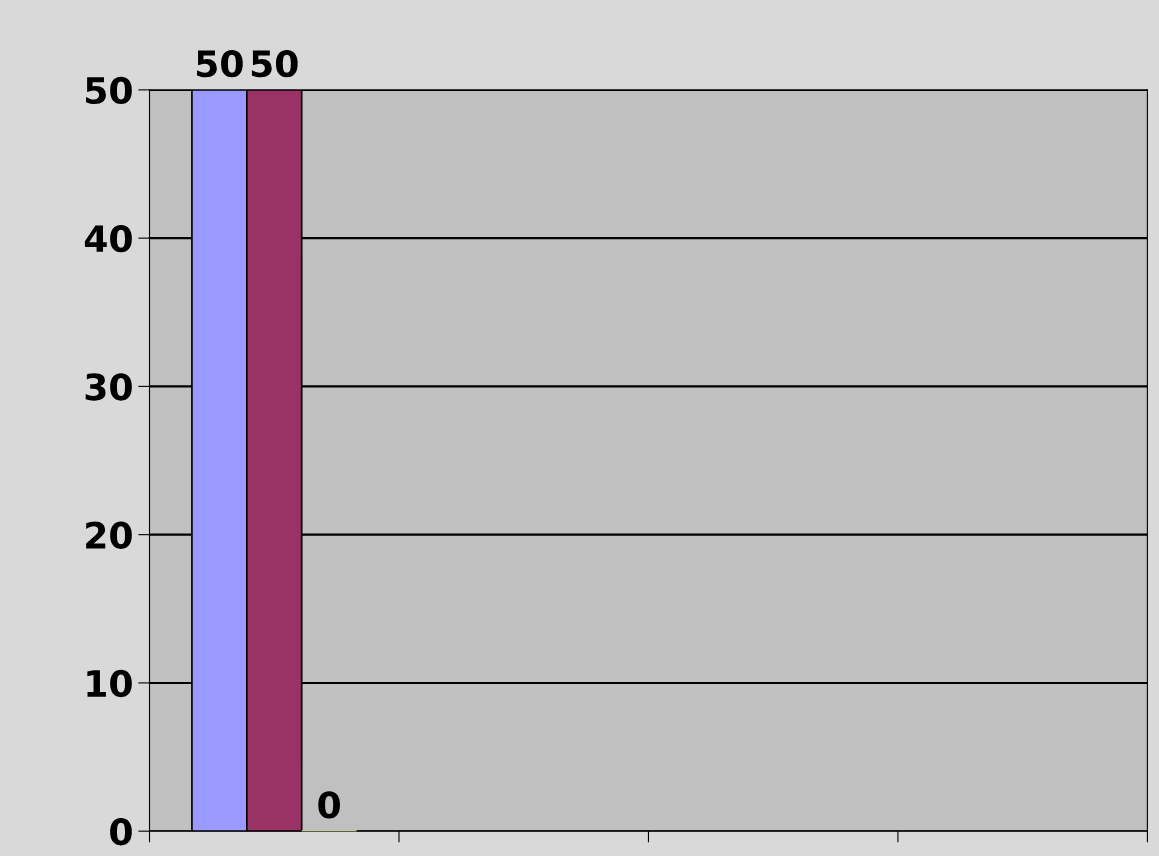  Describe the element at coordinates (109, 90) in the screenshot. I see `y-tick-label: 50` at that location.